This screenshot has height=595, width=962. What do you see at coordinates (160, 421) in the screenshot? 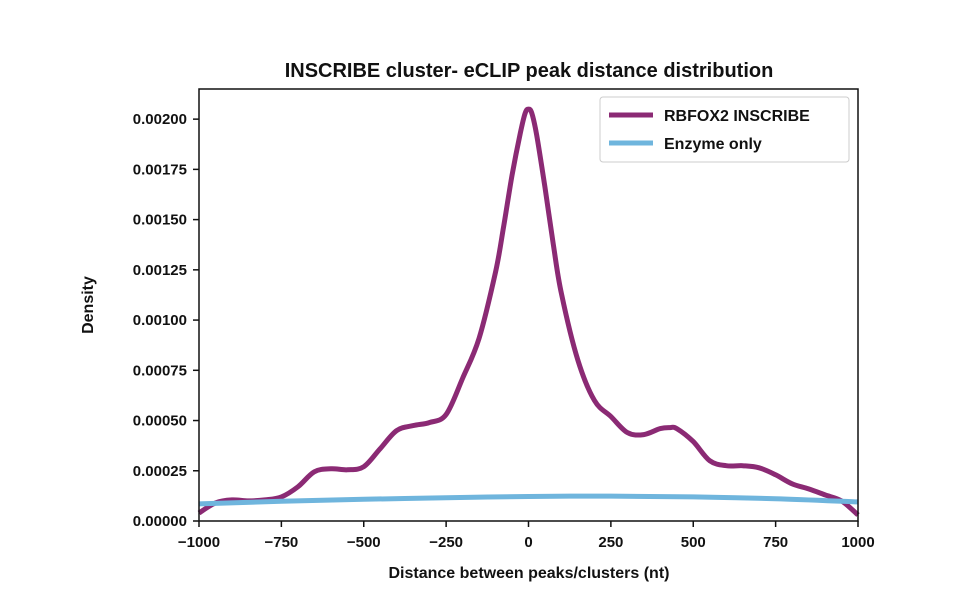
I see `y-tick-label: 0.00050` at bounding box center [160, 421].